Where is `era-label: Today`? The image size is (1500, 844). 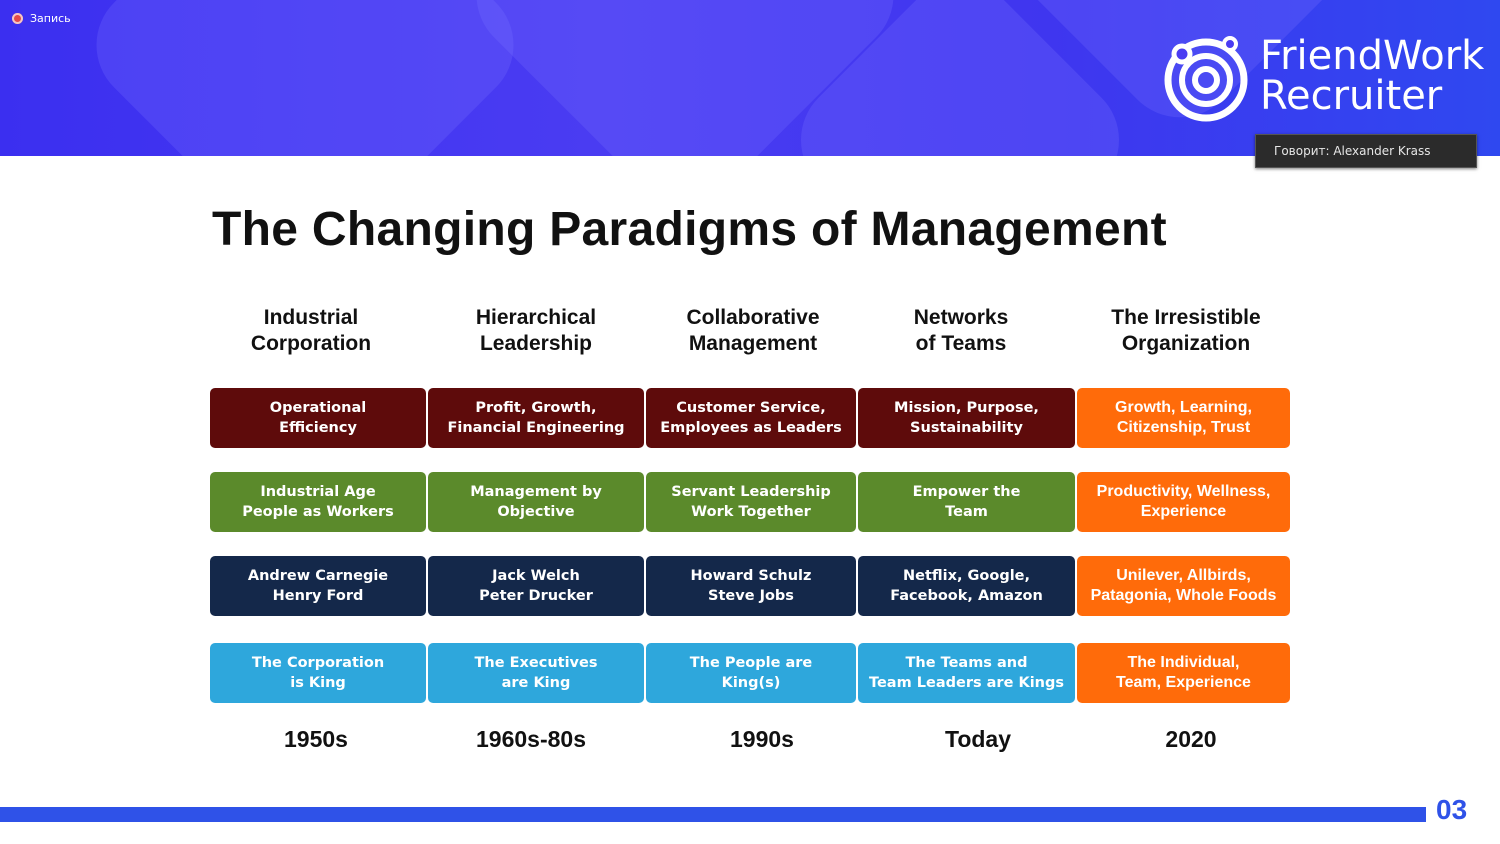
era-label: Today is located at coordinates (978, 739).